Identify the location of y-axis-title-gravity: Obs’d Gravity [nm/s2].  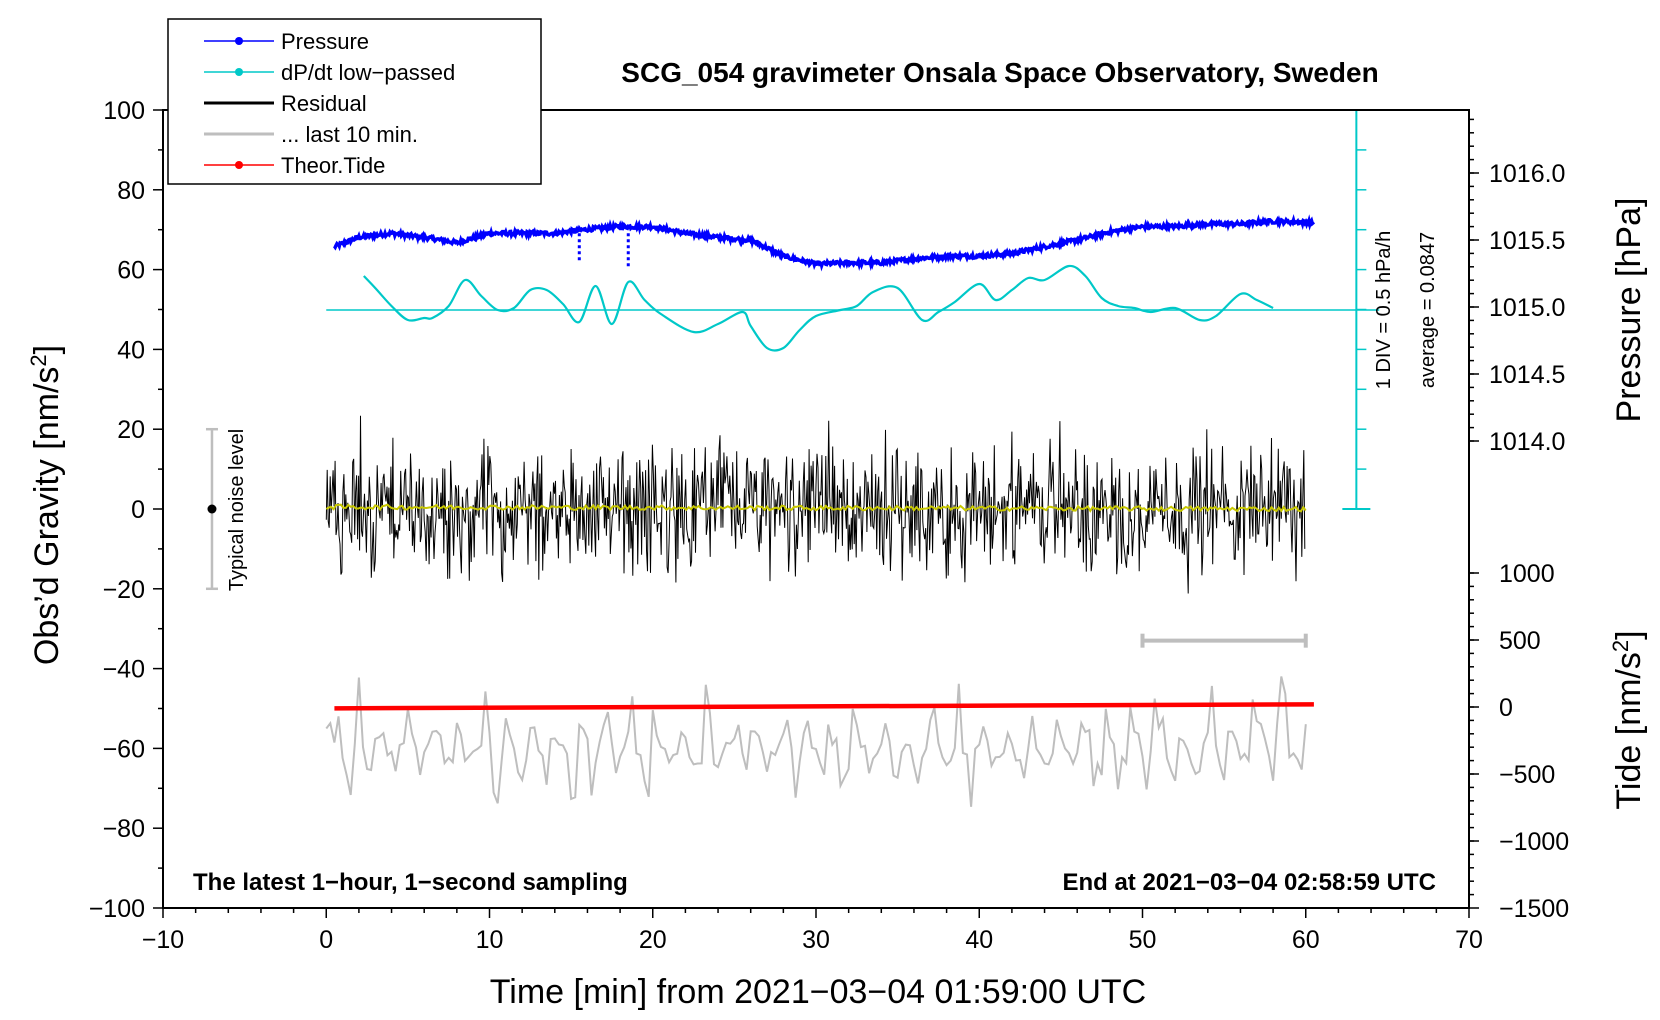
(46, 505).